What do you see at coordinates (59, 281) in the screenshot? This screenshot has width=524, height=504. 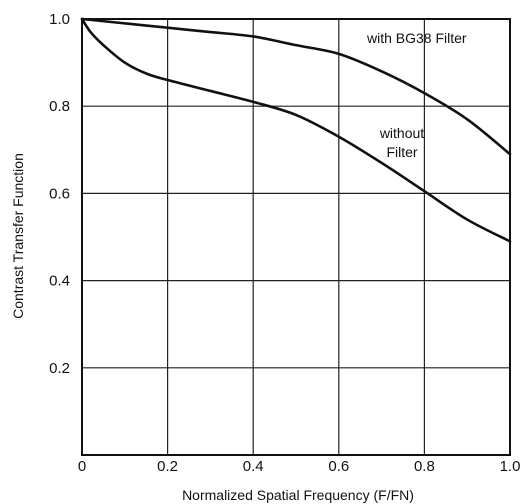 I see `y-tick-label: 0.4` at bounding box center [59, 281].